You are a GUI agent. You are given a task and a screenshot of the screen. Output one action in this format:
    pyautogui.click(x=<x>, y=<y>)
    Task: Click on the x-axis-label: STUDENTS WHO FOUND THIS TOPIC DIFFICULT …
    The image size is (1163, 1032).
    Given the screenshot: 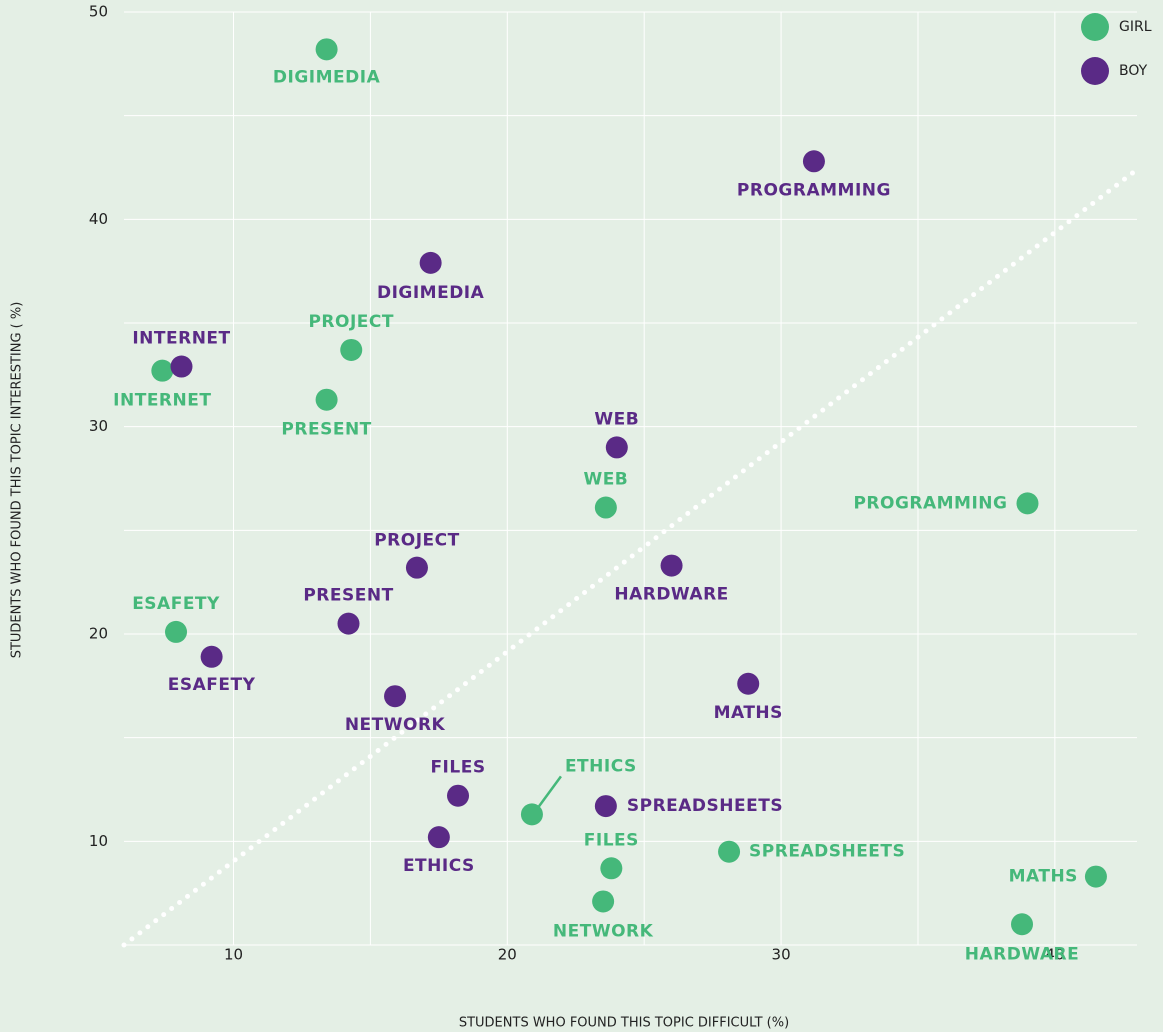 What is the action you would take?
    pyautogui.click(x=624, y=1023)
    